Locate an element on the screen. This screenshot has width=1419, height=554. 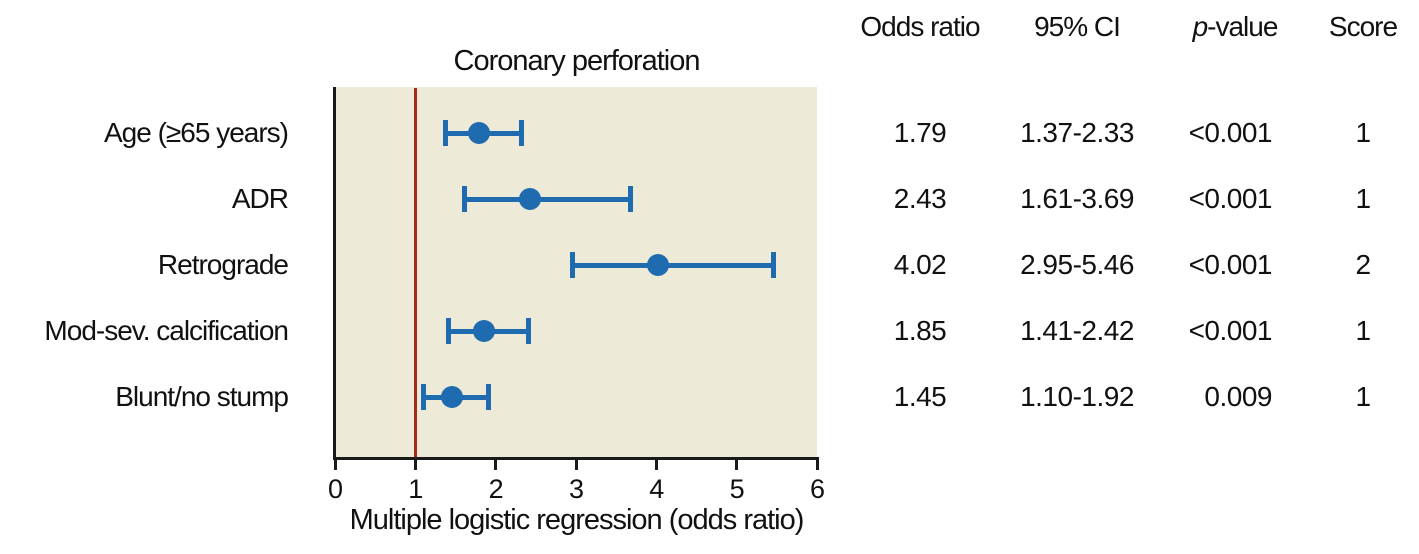
cell-odds-ratio: 1.79 is located at coordinates (920, 132).